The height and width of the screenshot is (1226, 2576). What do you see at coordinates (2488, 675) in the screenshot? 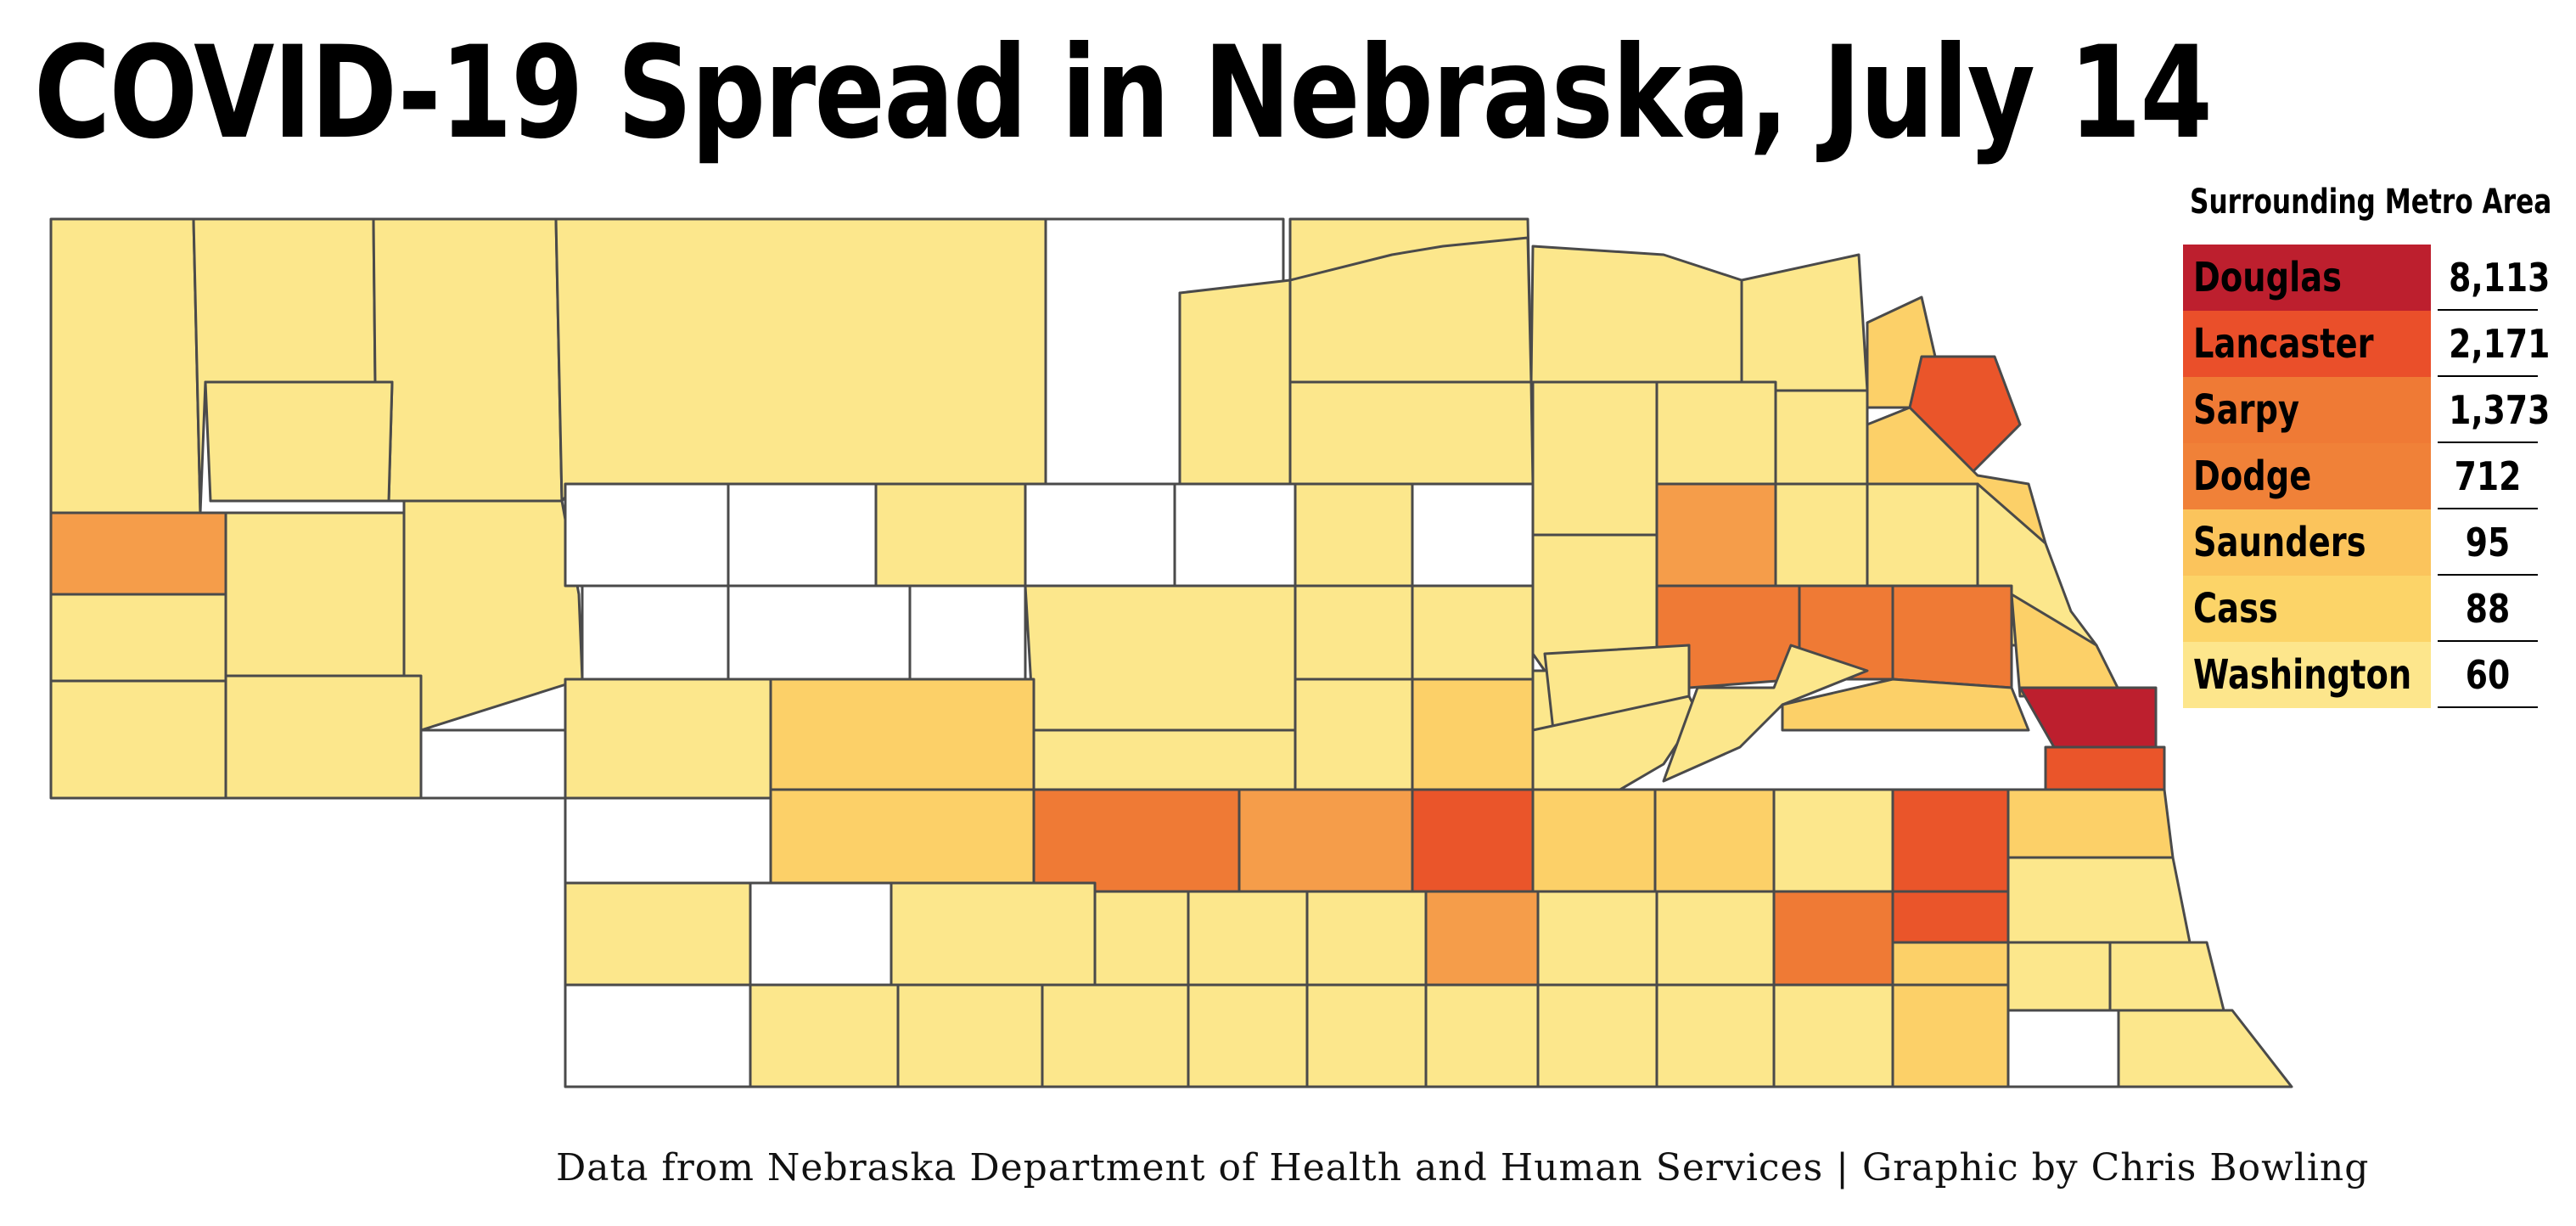
I see `metro-case-count: 60` at bounding box center [2488, 675].